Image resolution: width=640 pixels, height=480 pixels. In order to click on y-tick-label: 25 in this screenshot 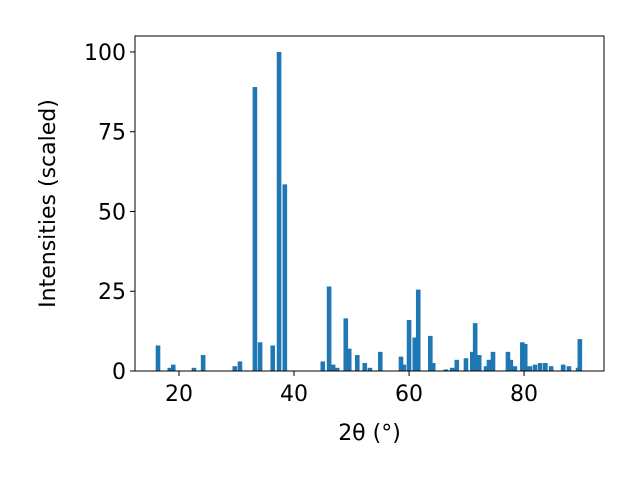, I will do `click(112, 292)`.